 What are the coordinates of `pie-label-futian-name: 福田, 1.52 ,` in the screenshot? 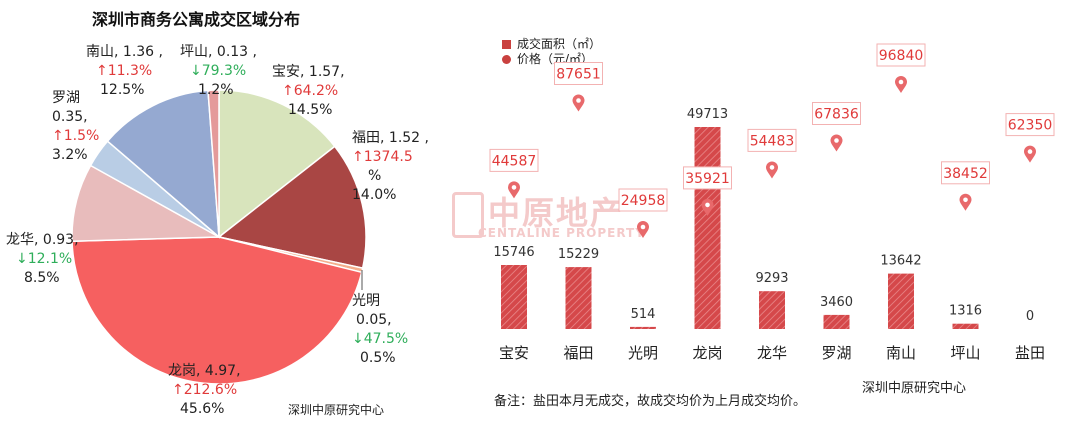 It's located at (390, 138).